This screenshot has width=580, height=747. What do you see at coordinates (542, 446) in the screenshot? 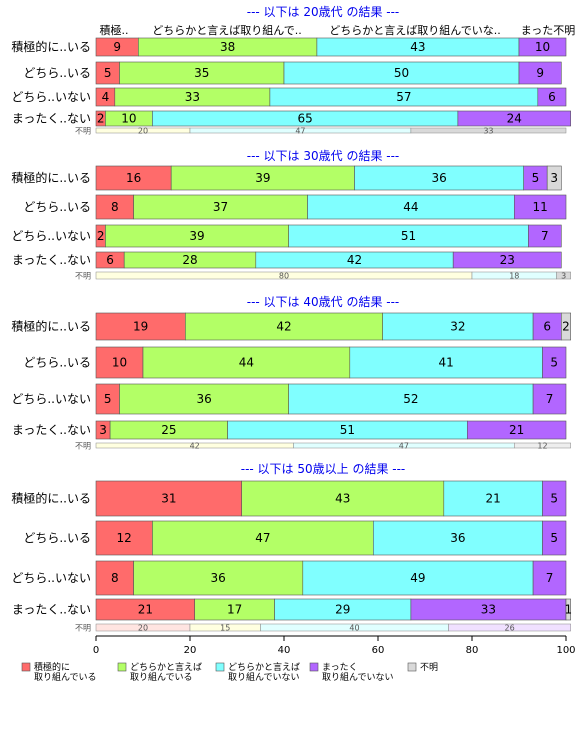
I see `unknown-label: 12` at bounding box center [542, 446].